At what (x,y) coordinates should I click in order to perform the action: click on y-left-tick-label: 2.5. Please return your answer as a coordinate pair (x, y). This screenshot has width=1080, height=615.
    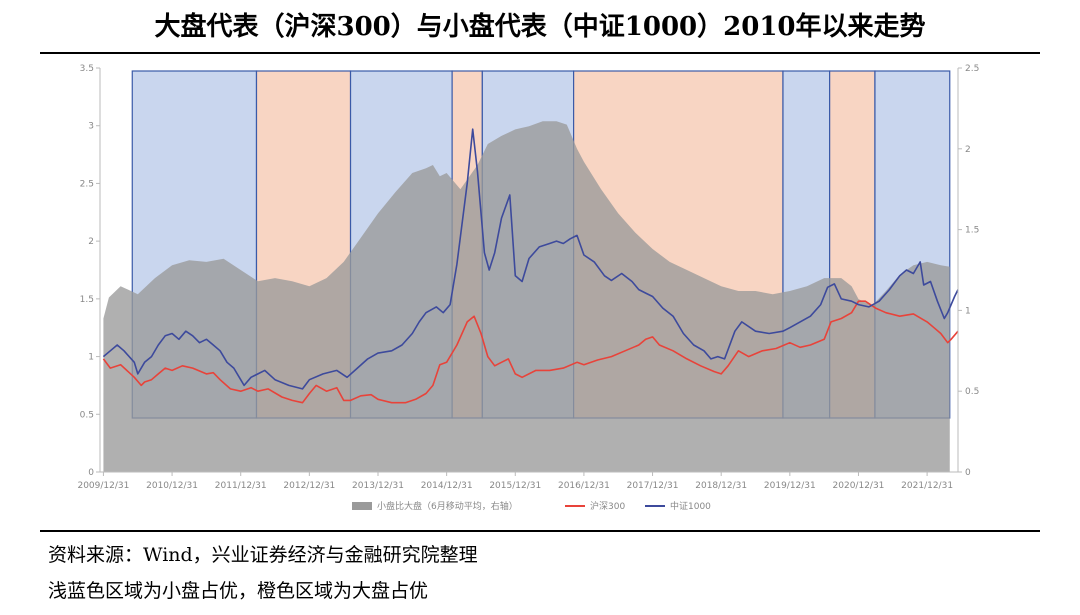
    Looking at the image, I should click on (87, 184).